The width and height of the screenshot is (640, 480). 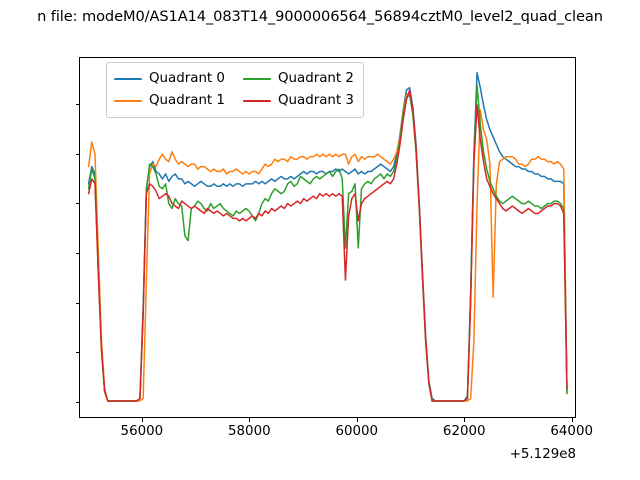 What do you see at coordinates (187, 78) in the screenshot?
I see `legend-label: Quadrant 0` at bounding box center [187, 78].